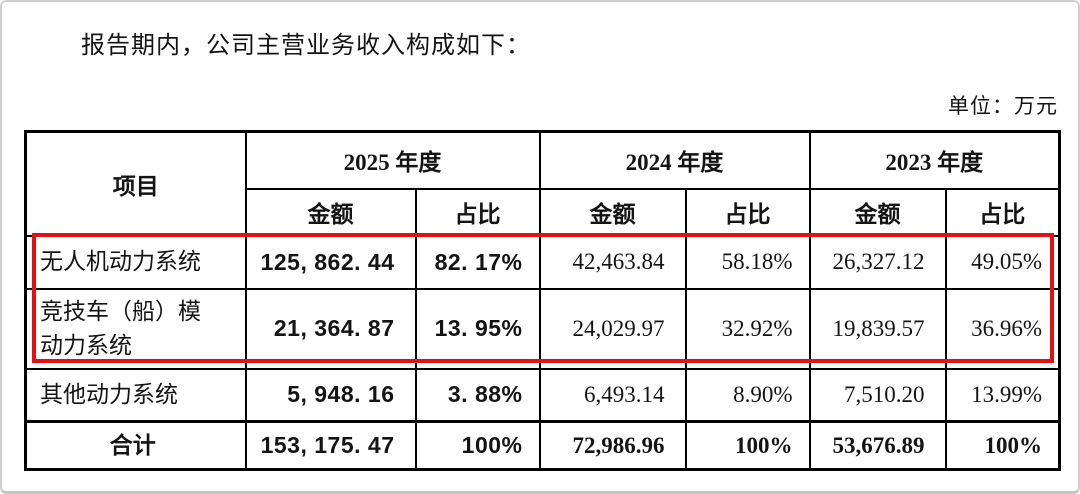 Image resolution: width=1080 pixels, height=494 pixels. What do you see at coordinates (747, 262) in the screenshot?
I see `cell-ratio-2024: 58.18%` at bounding box center [747, 262].